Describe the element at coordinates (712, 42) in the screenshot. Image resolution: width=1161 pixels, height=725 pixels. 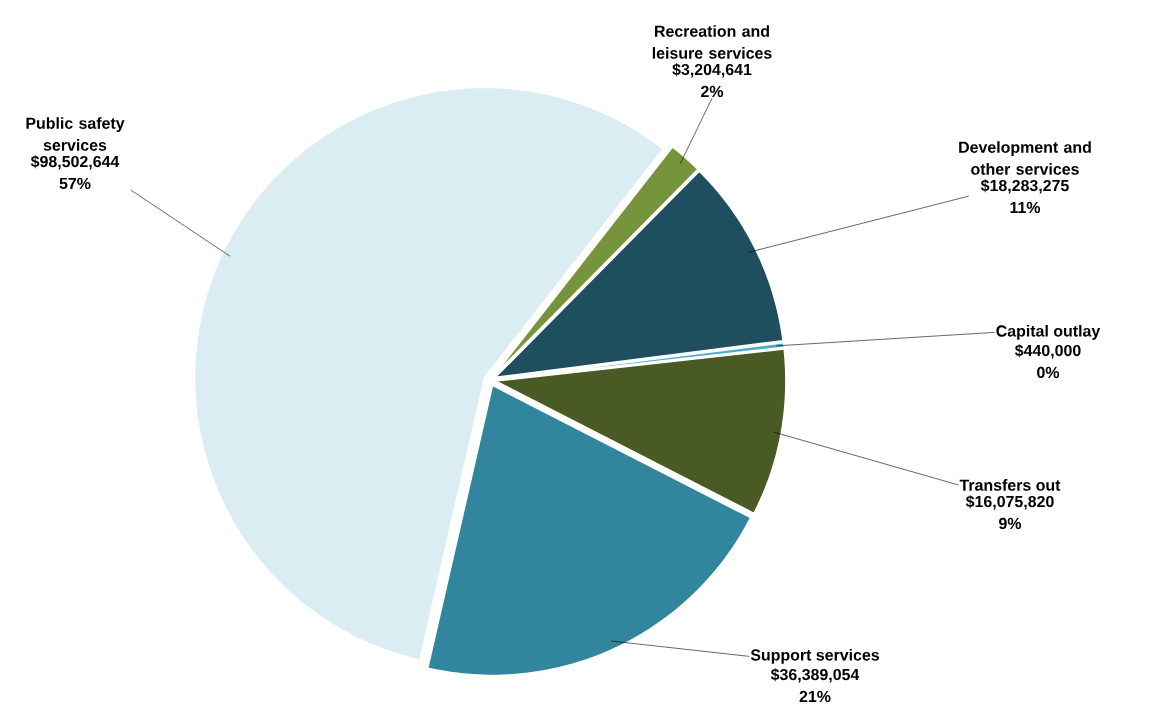
I see `slice-label: Recreation and leisure services` at that location.